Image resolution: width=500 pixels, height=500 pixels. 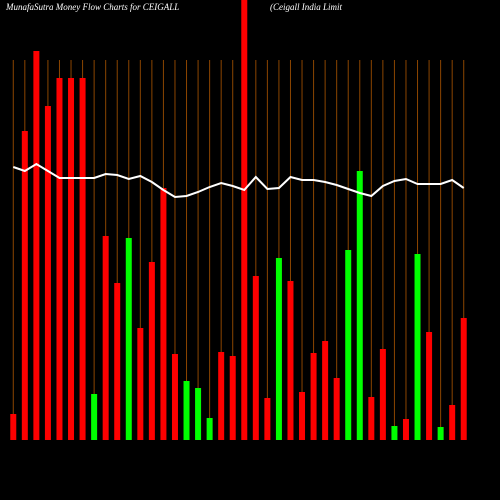 What do you see at coordinates (306, 7) in the screenshot?
I see `chart-subtitle: (Ceigall India Limit` at bounding box center [306, 7].